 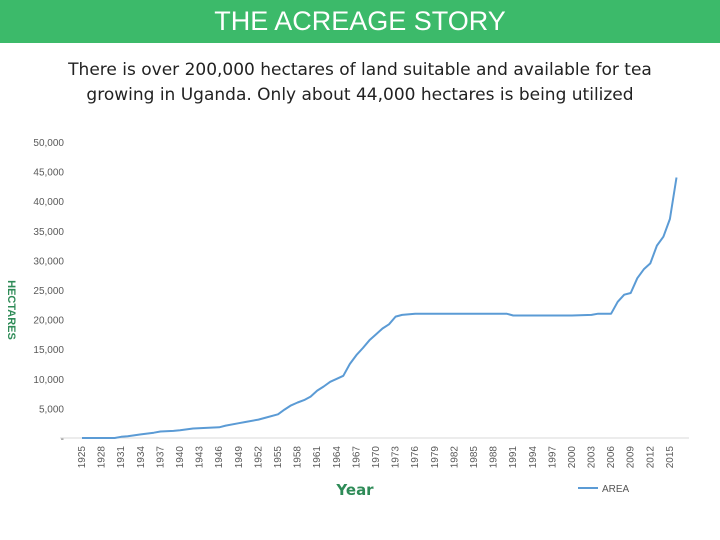 I want to click on y-tick-label: 30,000, so click(x=48, y=261).